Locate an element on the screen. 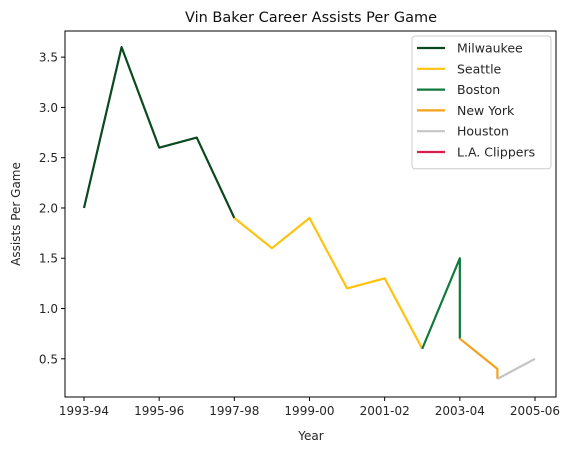 This screenshot has height=453, width=573. x-tick-label: 2001-02 is located at coordinates (385, 411).